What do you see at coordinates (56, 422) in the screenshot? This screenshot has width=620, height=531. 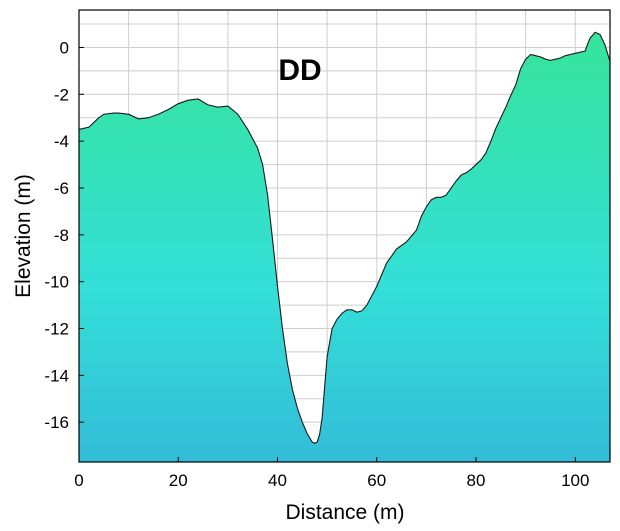 I see `y-tick-label: -16` at bounding box center [56, 422].